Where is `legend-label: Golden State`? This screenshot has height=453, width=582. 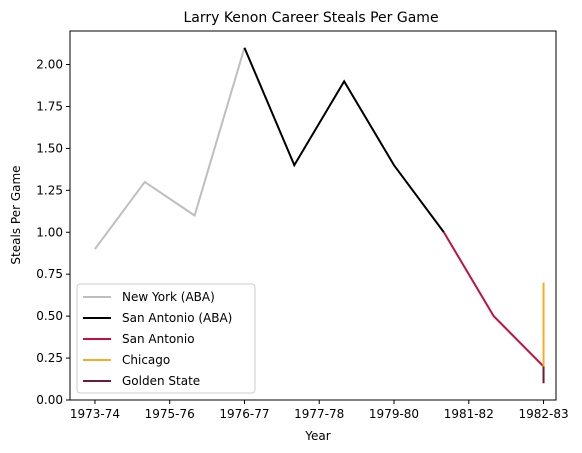
legend-label: Golden State is located at coordinates (161, 381).